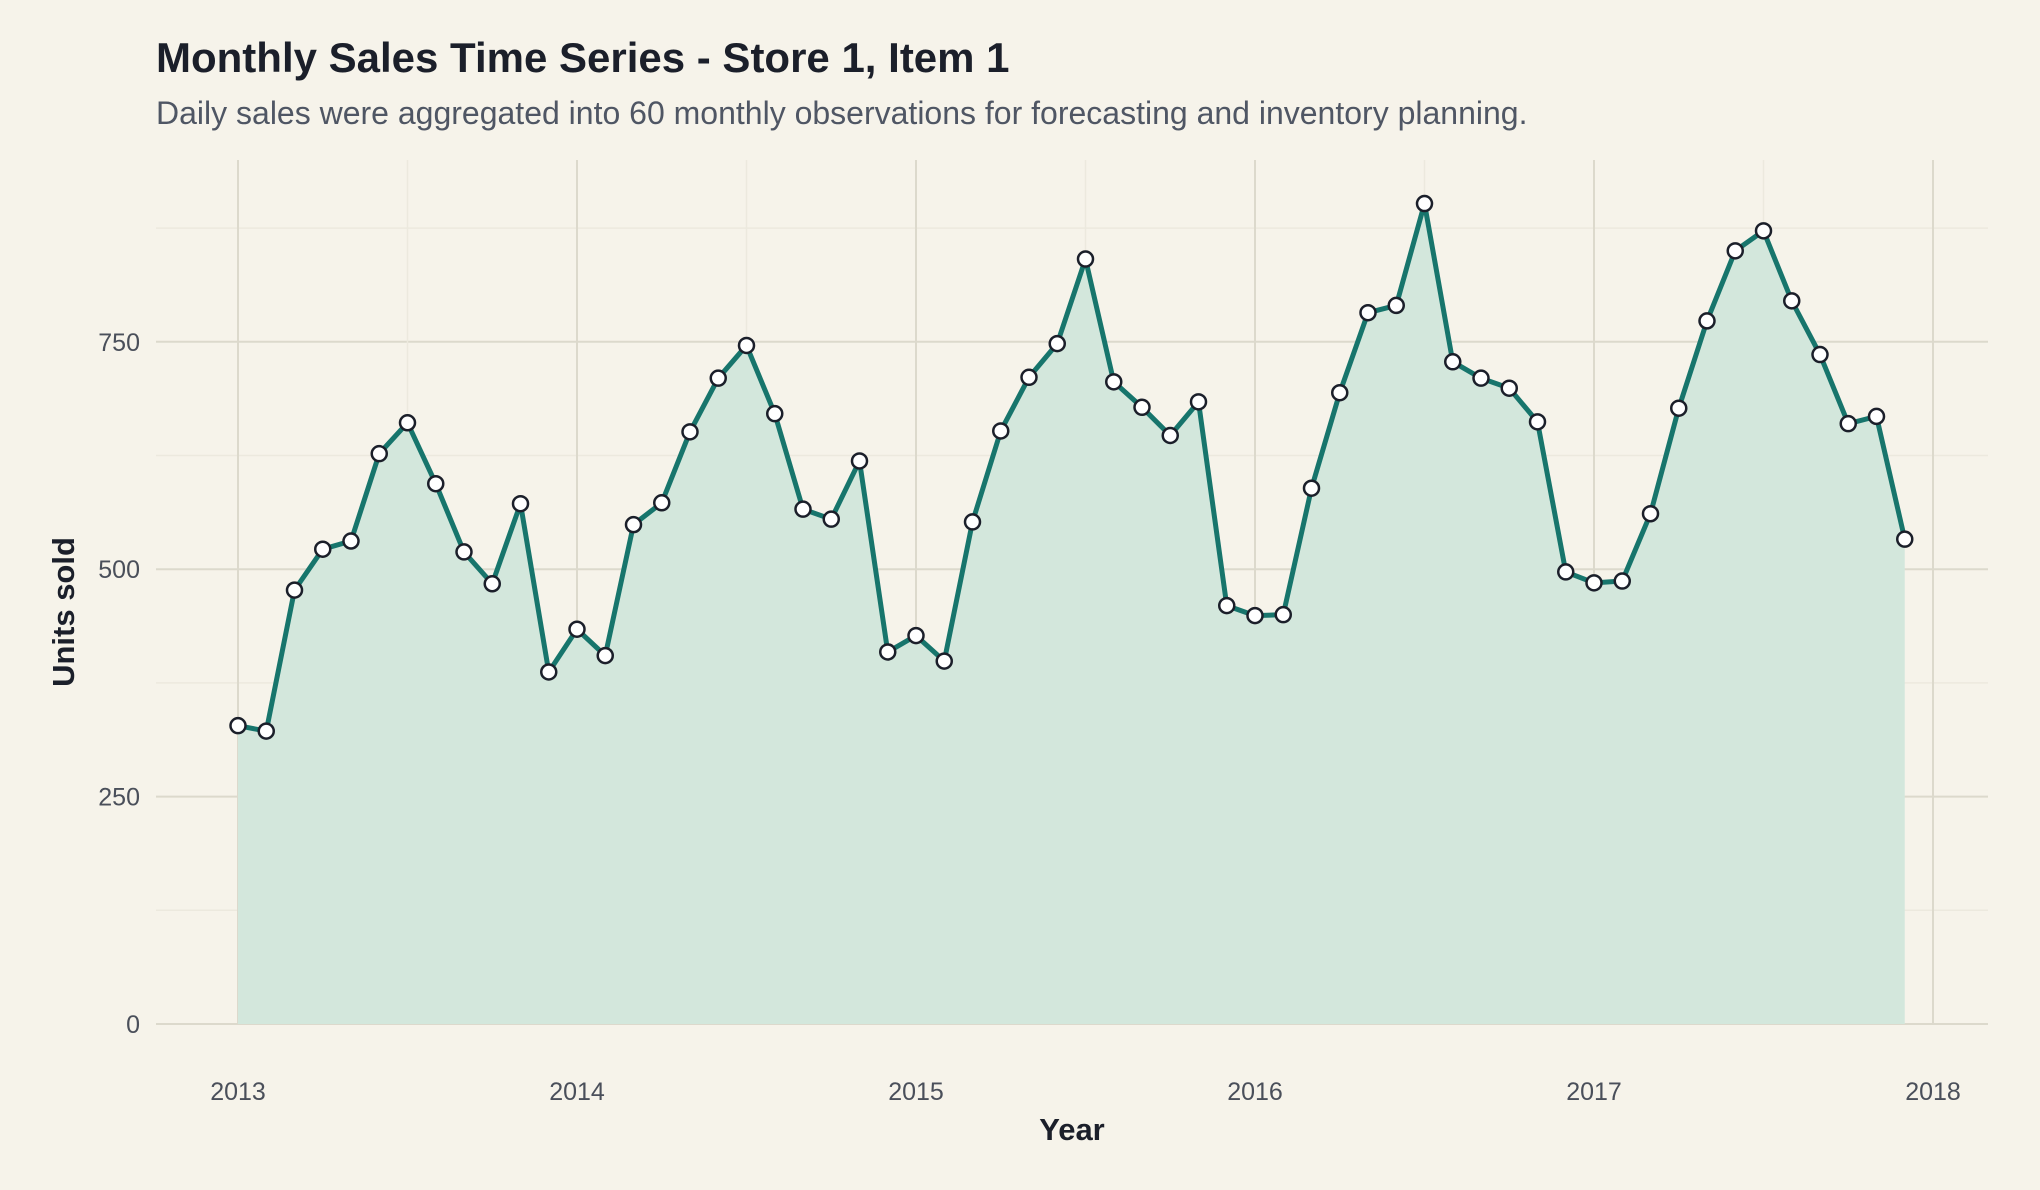  Describe the element at coordinates (63, 612) in the screenshot. I see `y-axis-title: Units sold` at that location.